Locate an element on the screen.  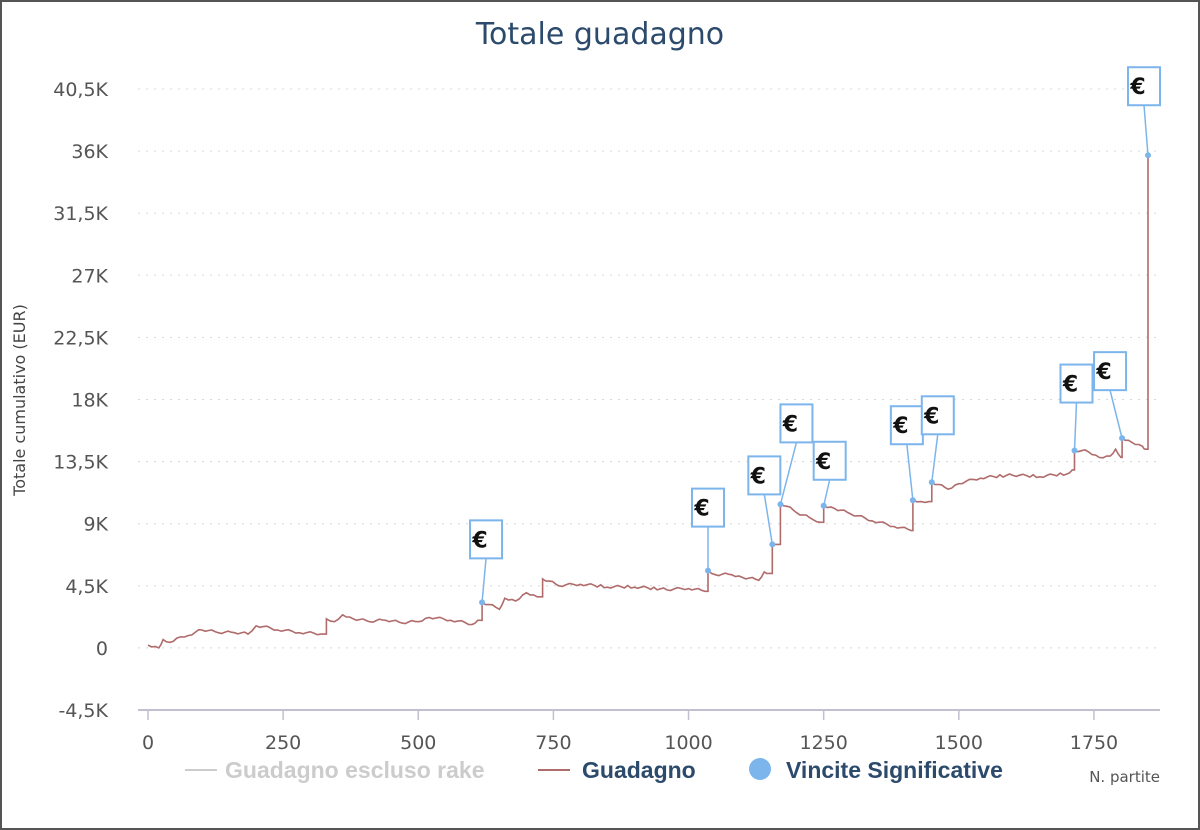
y-tick-label: -4,5K is located at coordinates (83, 711).